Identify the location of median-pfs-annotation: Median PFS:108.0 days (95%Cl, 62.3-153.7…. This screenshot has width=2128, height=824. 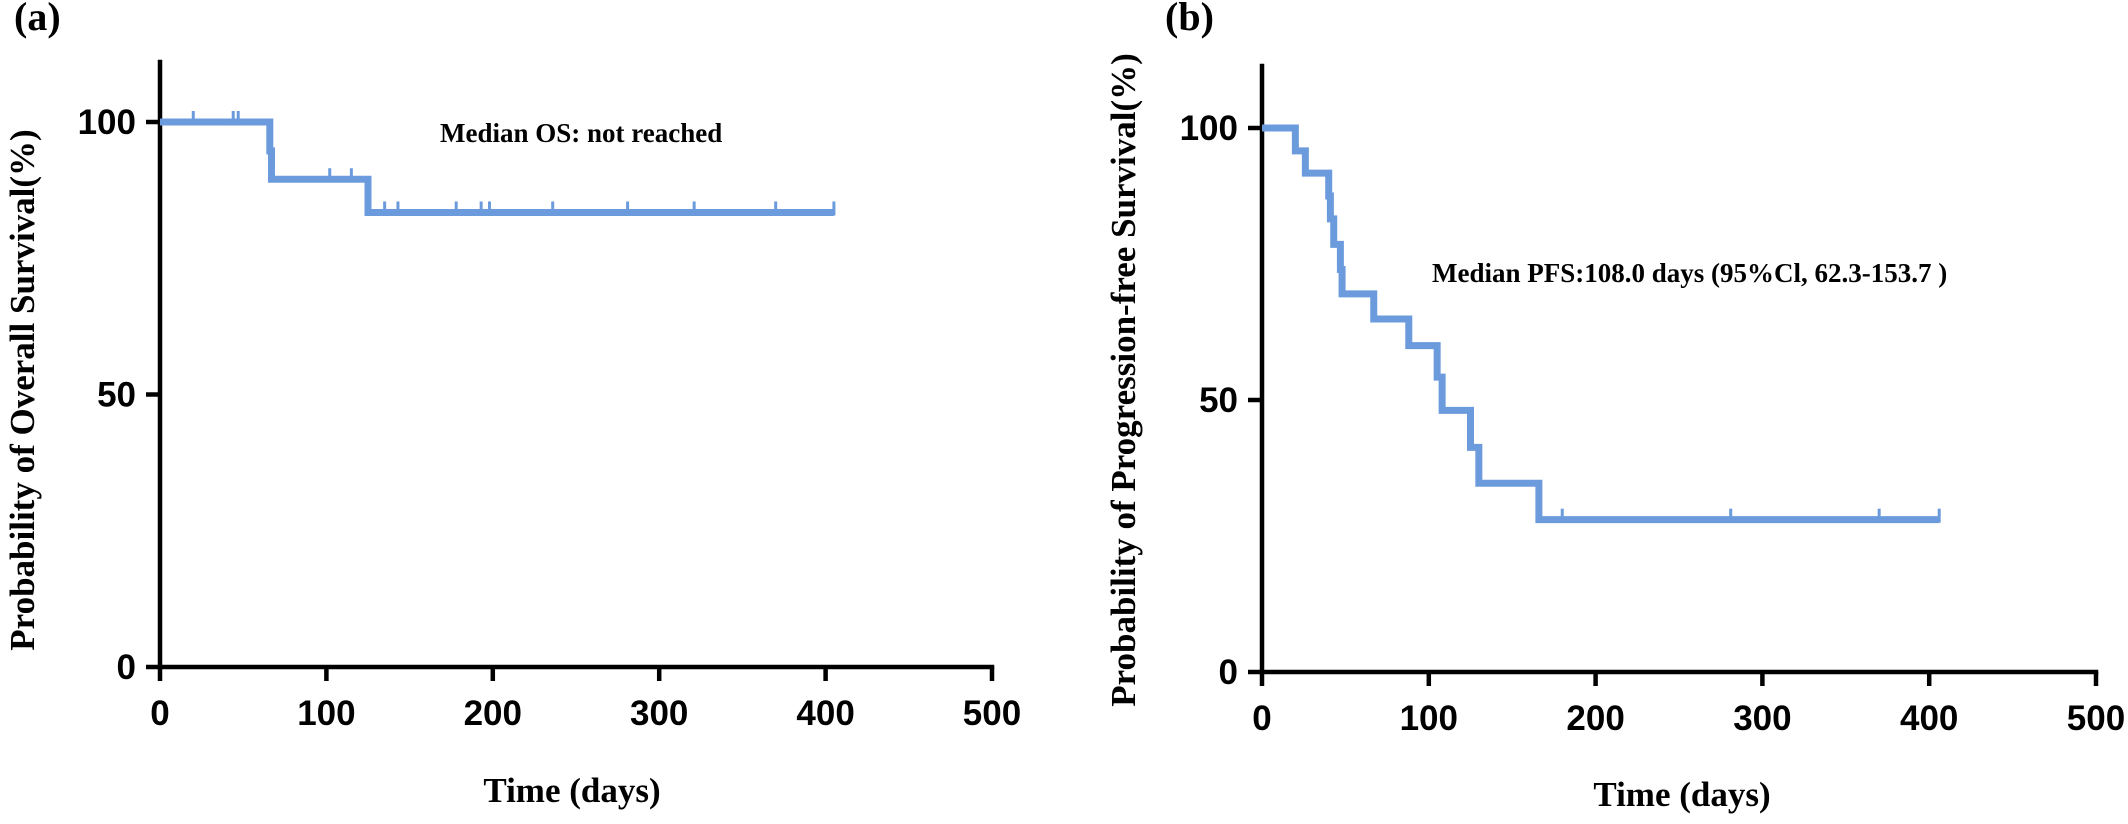
(1689, 273).